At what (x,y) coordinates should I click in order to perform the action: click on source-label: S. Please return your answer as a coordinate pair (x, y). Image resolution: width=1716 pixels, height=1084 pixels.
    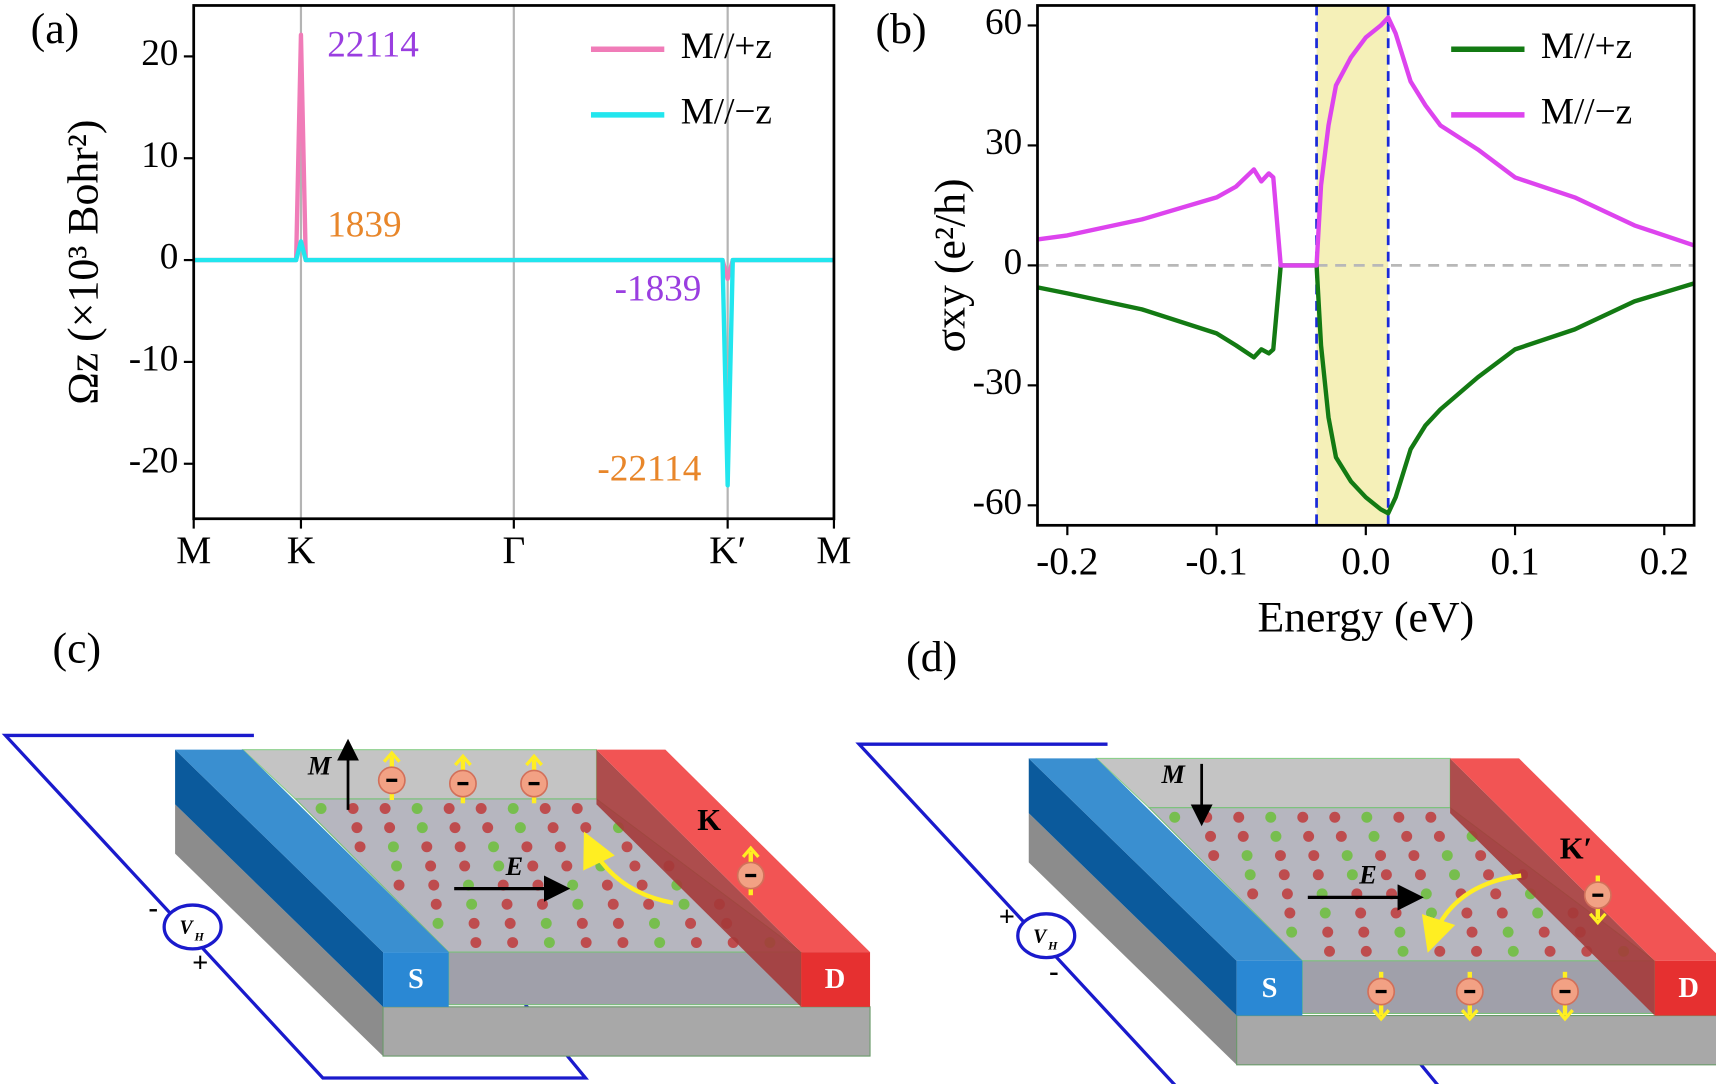
    Looking at the image, I should click on (1270, 988).